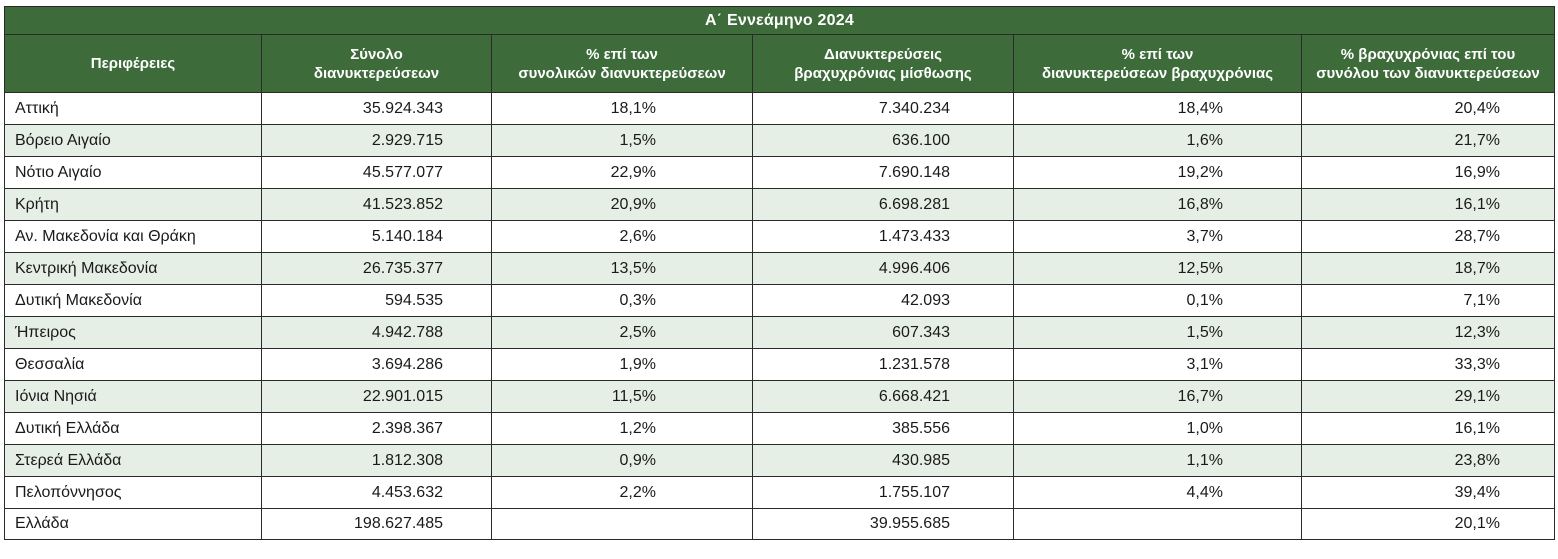 The width and height of the screenshot is (1558, 559). What do you see at coordinates (133, 108) in the screenshot?
I see `region-name: Αττική` at bounding box center [133, 108].